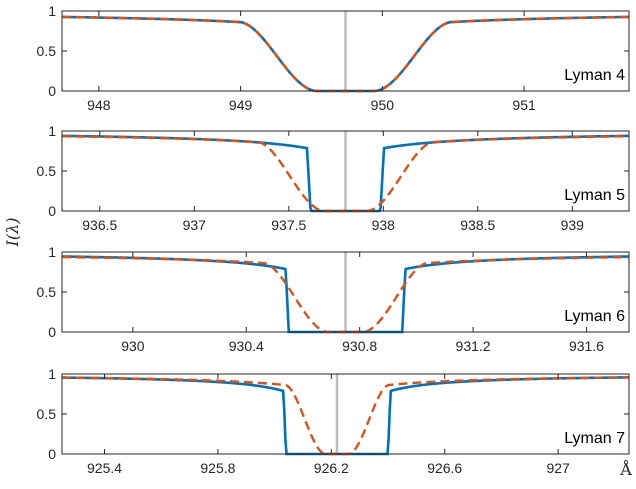 This screenshot has height=489, width=636. I want to click on x-tick-label: 937, so click(195, 225).